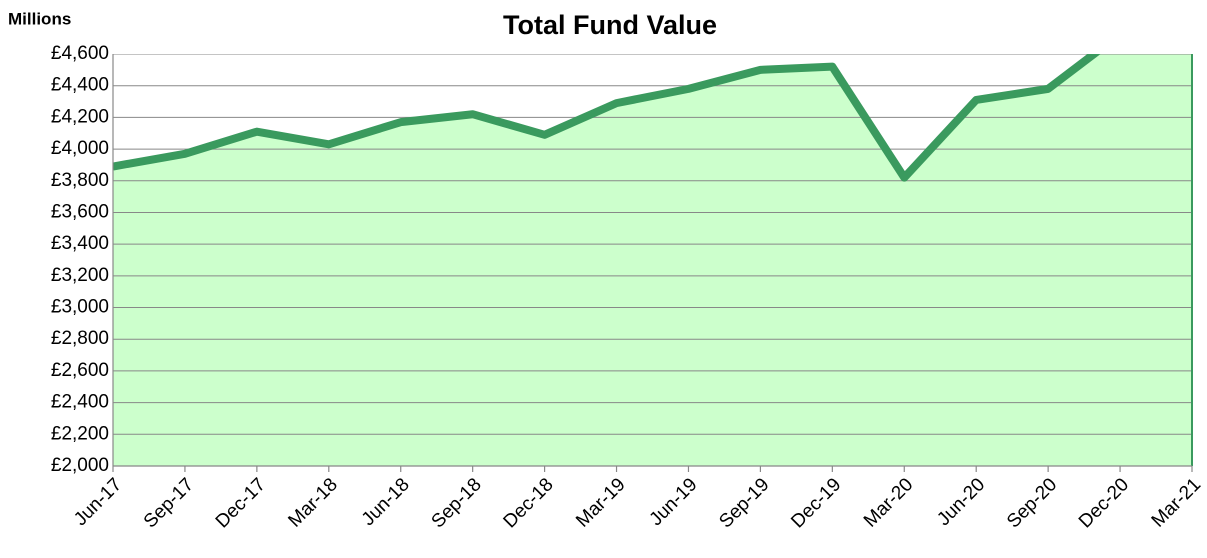 This screenshot has width=1207, height=558. What do you see at coordinates (674, 502) in the screenshot?
I see `x-tick-label: Jun-19` at bounding box center [674, 502].